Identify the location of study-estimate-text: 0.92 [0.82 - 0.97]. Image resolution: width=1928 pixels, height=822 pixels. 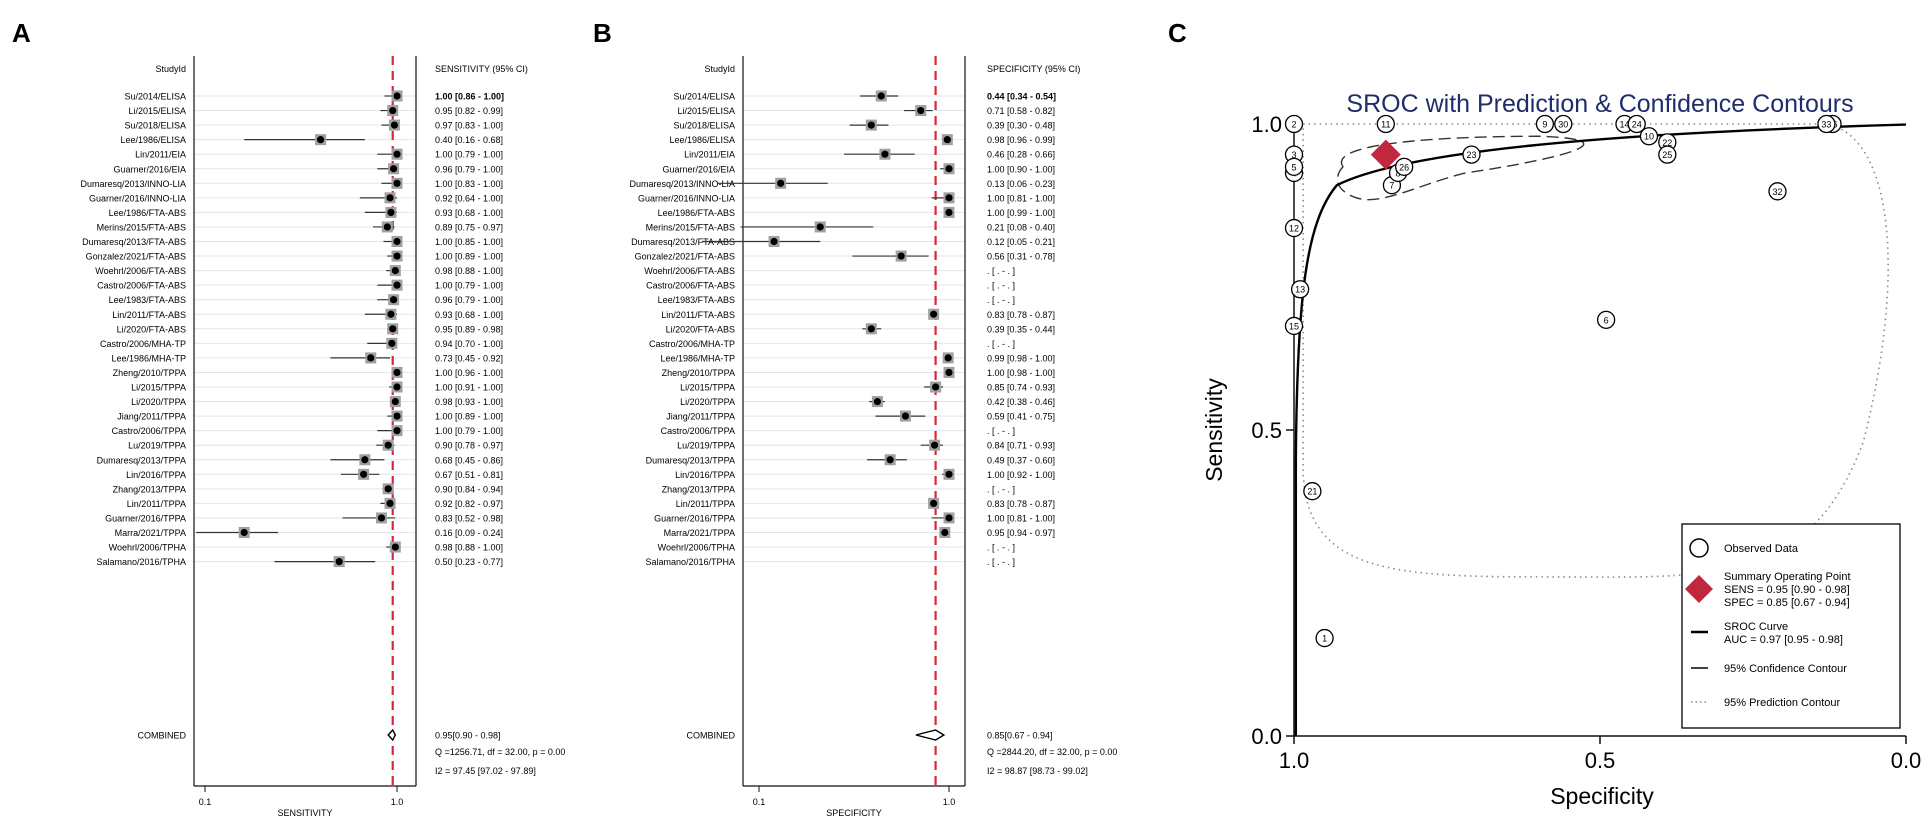
(469, 504).